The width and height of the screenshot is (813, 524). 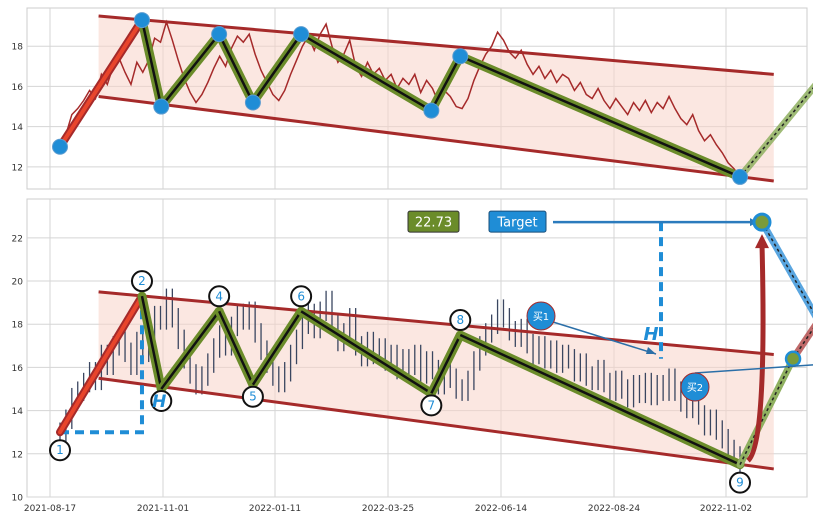 I want to click on bot-xtick-label: 2022-03-25, so click(x=388, y=509).